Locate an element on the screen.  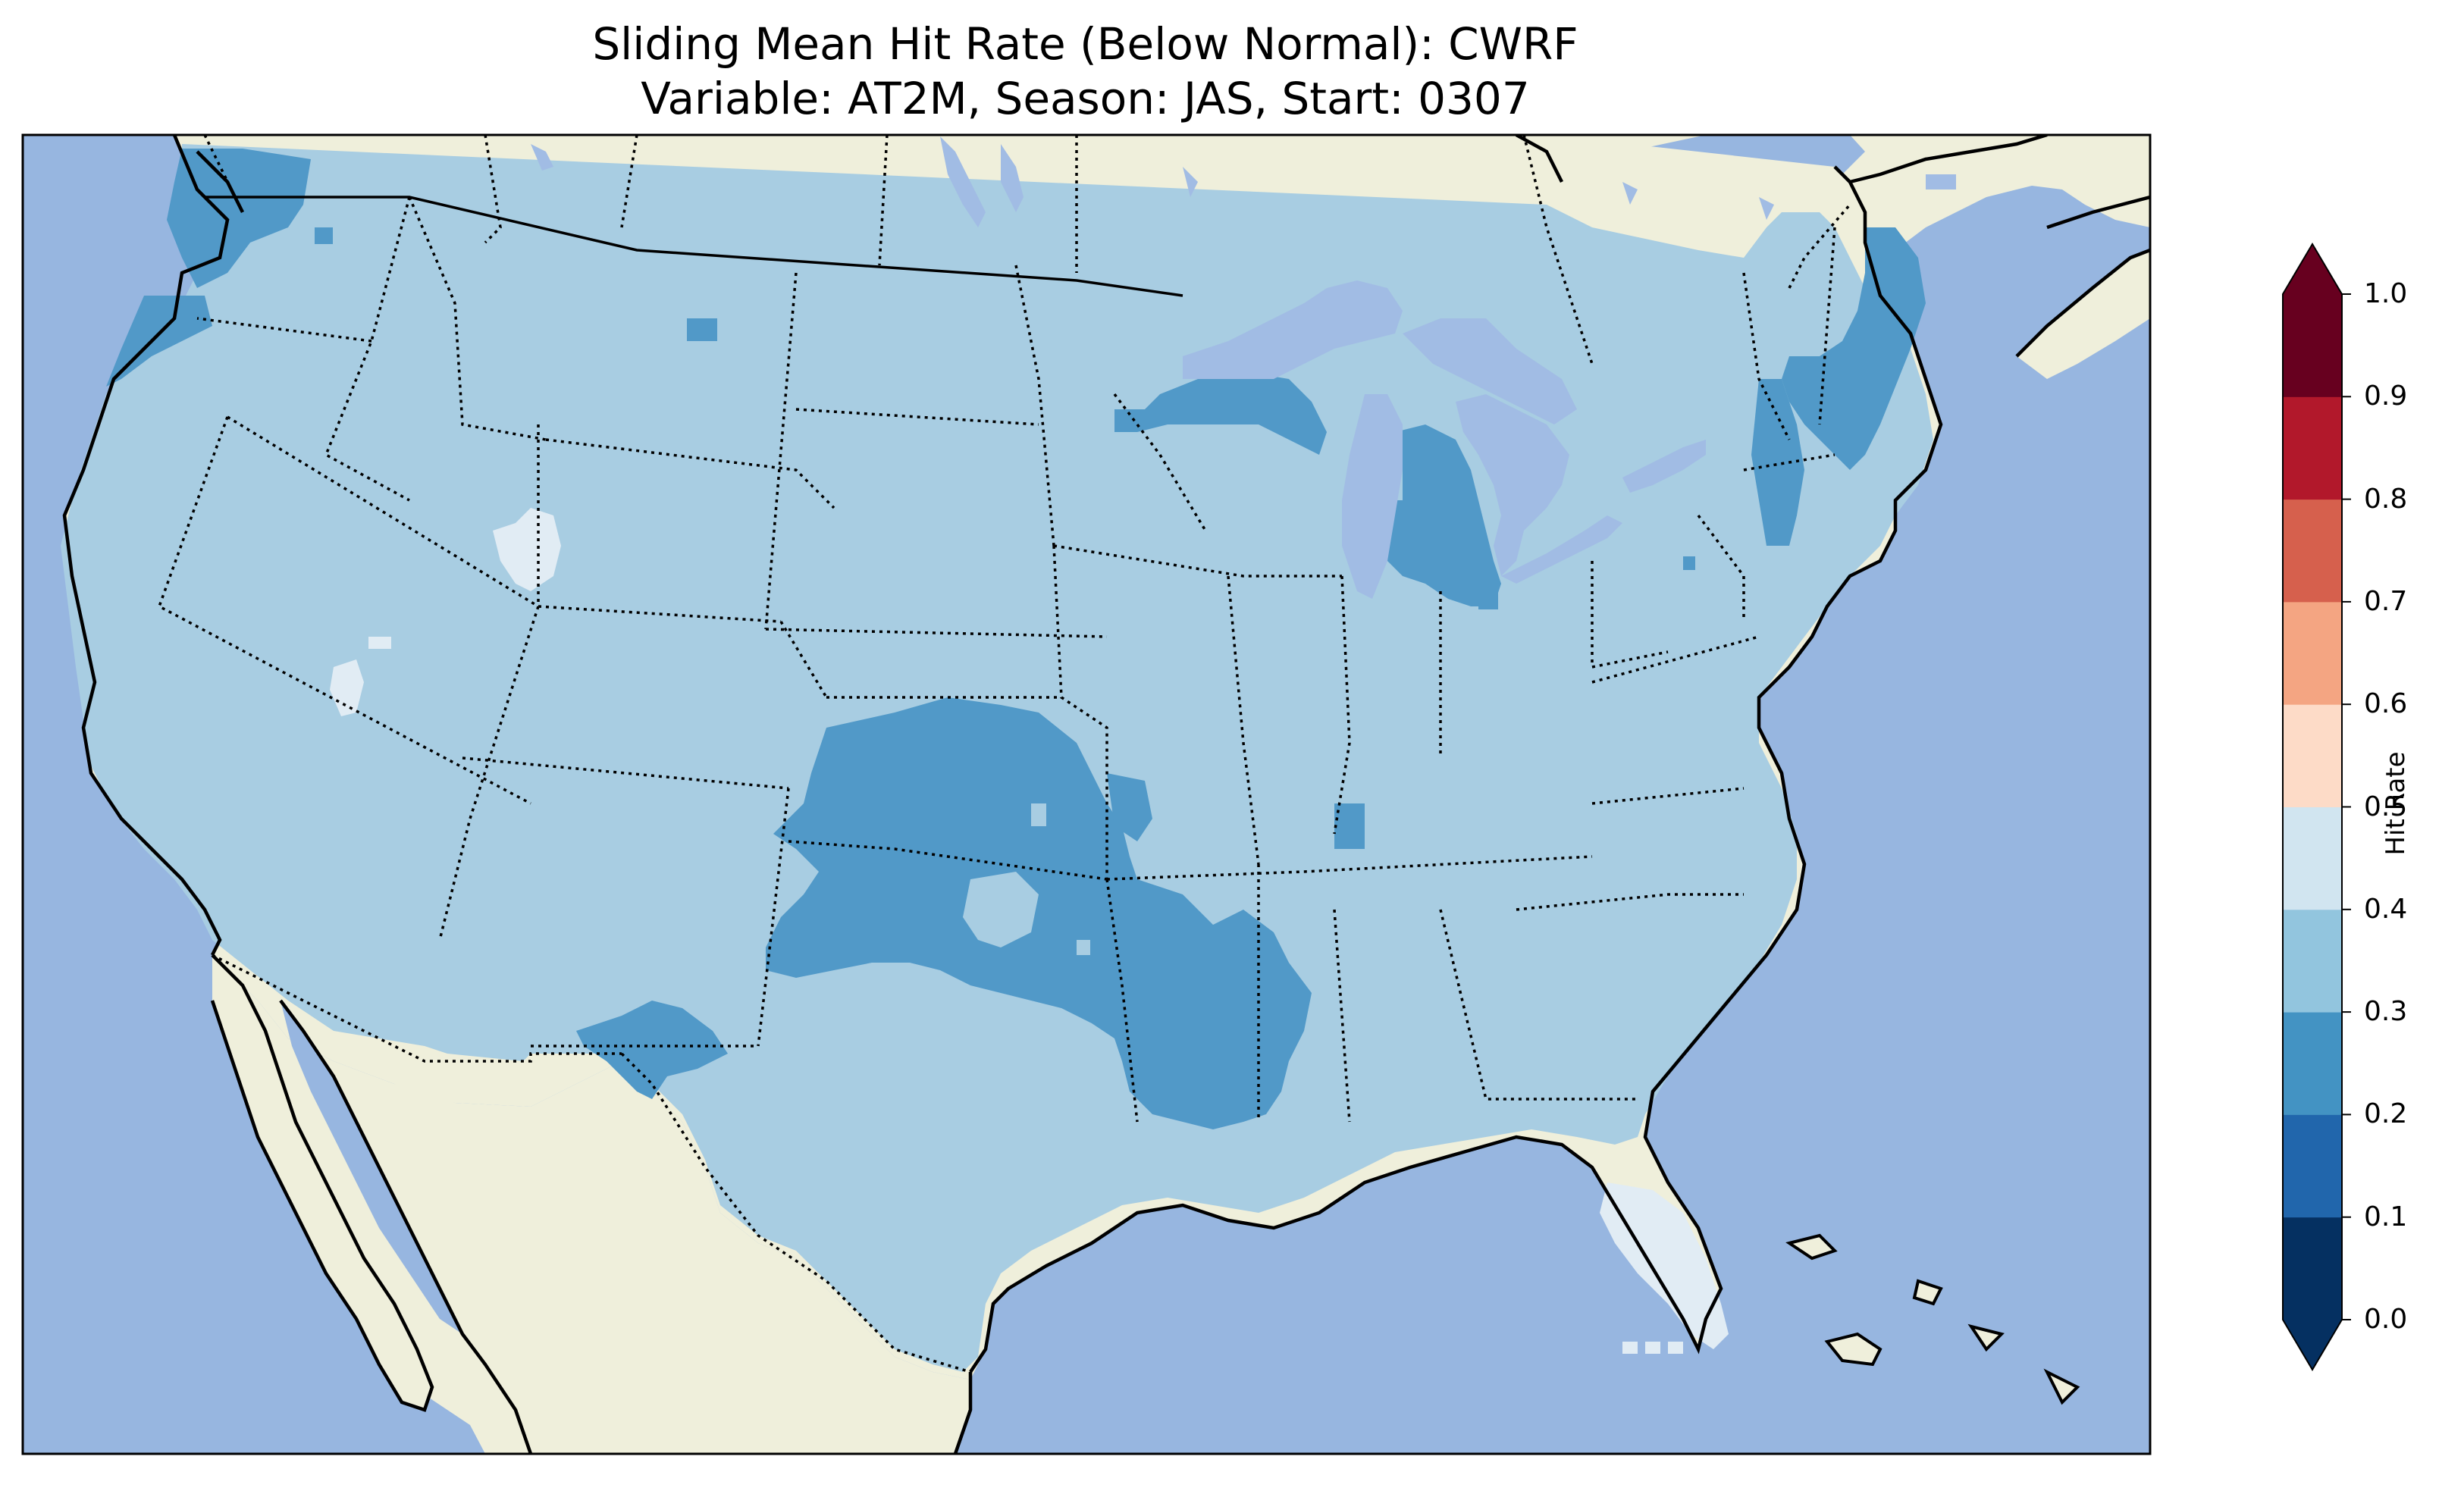
colorbar-tick-label: 0.8 is located at coordinates (2386, 499).